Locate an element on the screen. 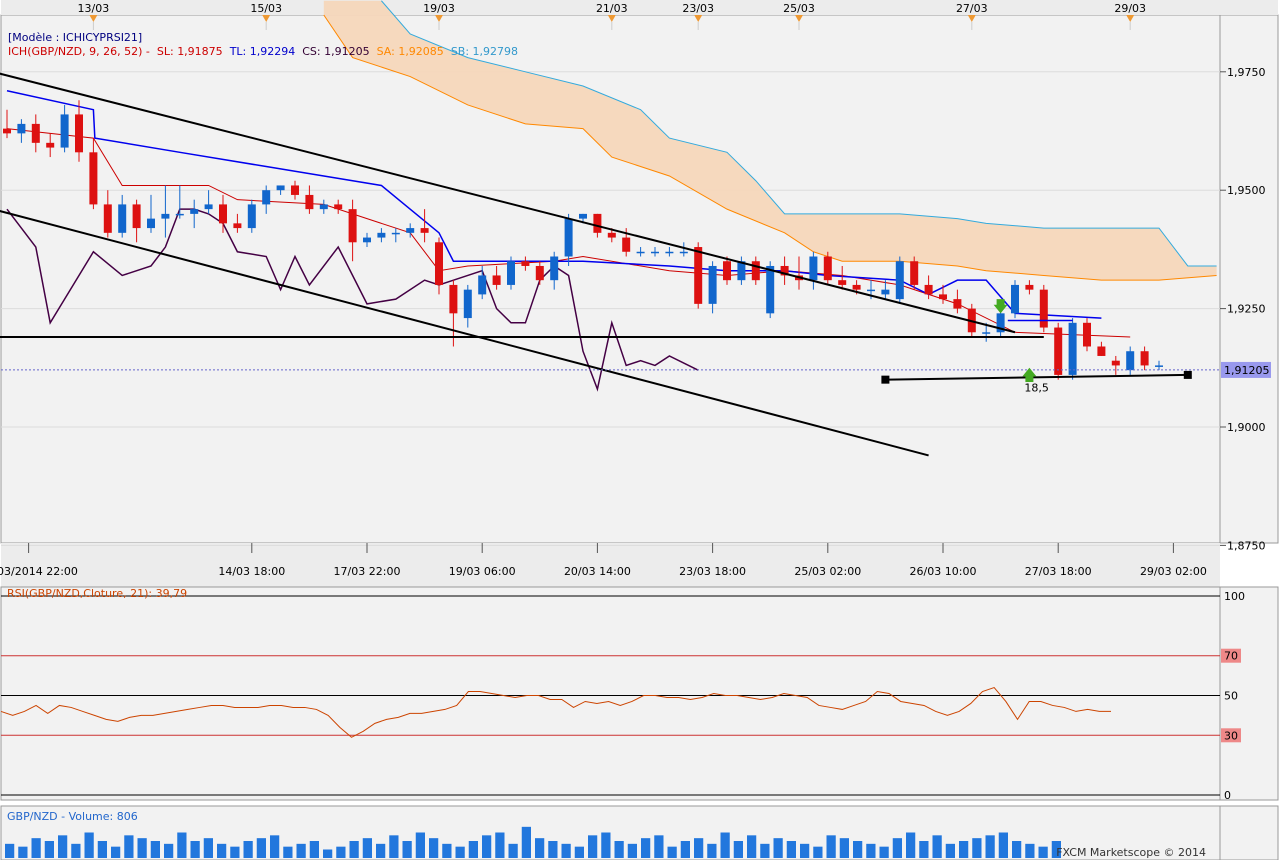 The height and width of the screenshot is (863, 1279). horizontal-low is located at coordinates (1036, 377).